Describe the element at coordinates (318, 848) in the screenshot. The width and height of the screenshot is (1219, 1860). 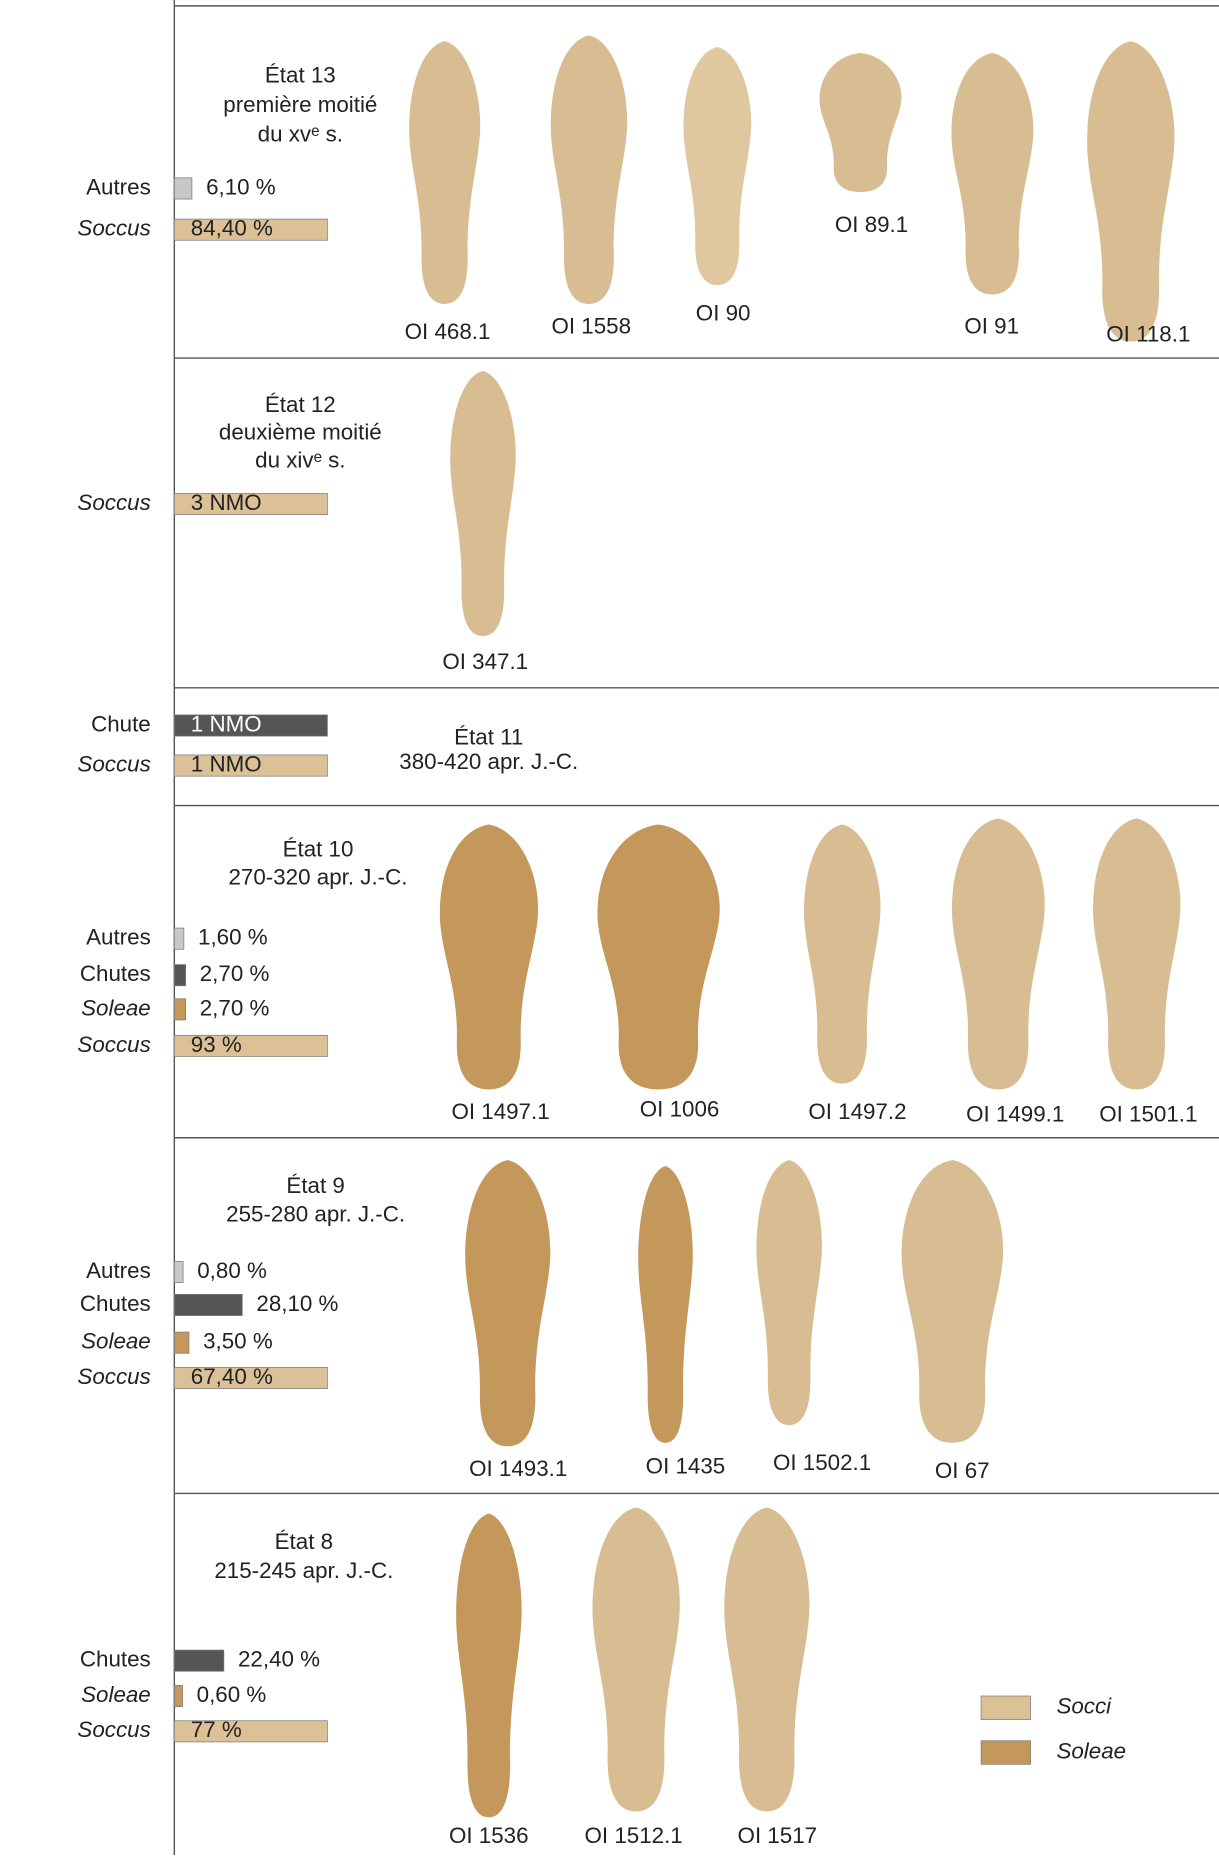
I see `panel-title: État 10` at that location.